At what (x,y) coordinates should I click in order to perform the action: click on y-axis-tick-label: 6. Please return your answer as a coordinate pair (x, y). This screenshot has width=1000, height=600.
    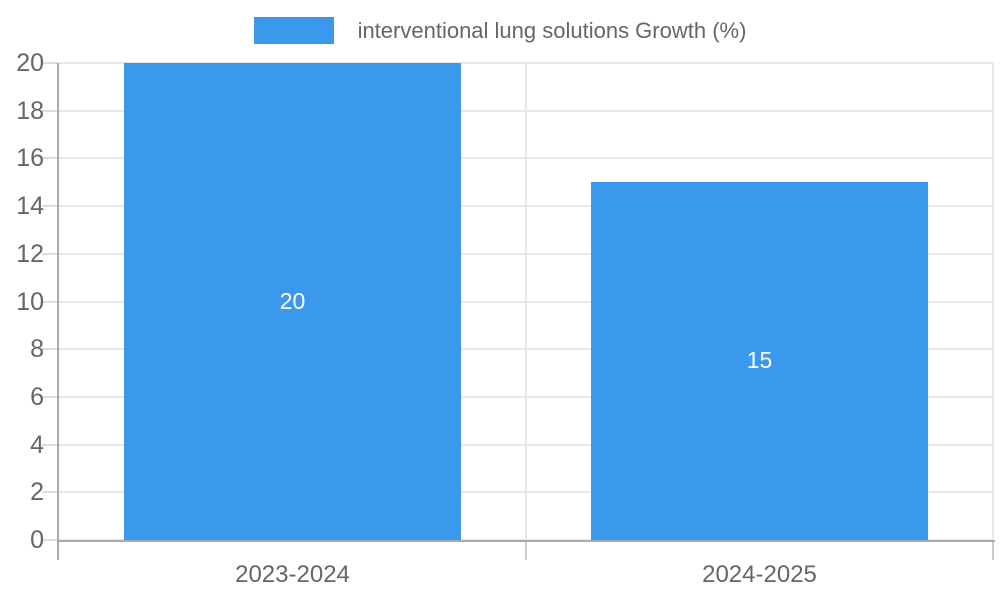
    Looking at the image, I should click on (37, 396).